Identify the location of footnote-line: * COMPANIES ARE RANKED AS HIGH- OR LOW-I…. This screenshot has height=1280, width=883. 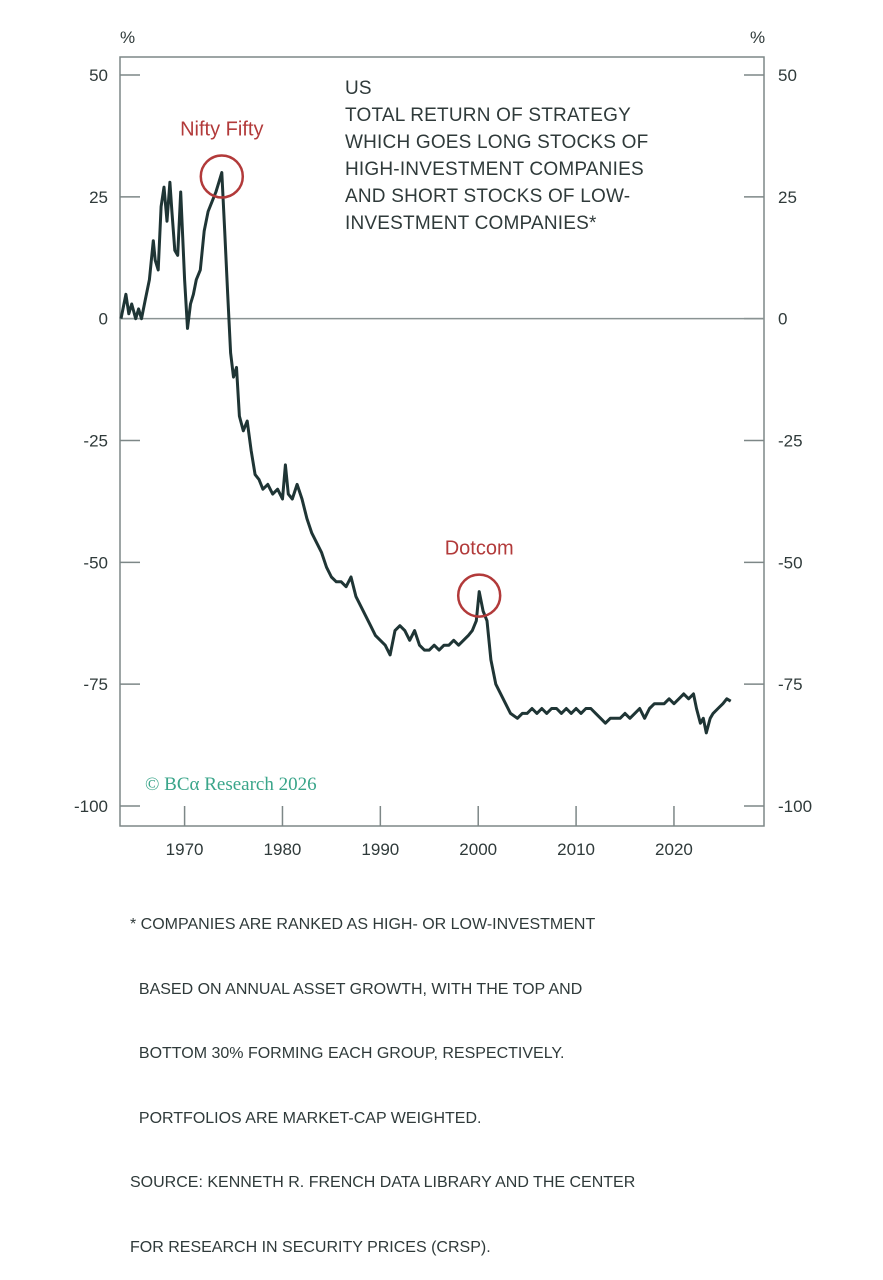
(363, 924).